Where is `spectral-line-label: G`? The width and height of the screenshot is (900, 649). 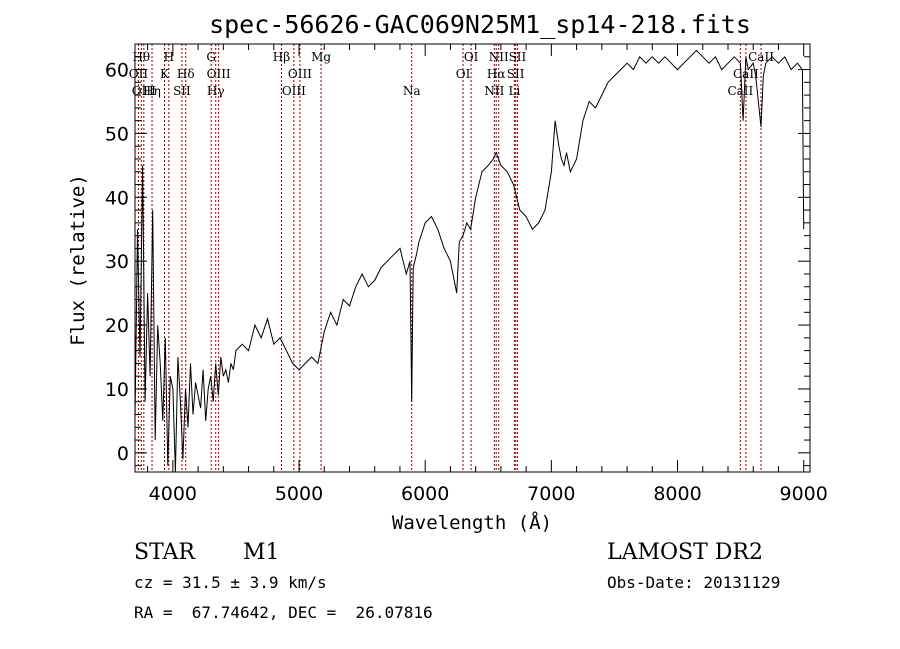
spectral-line-label: G is located at coordinates (211, 57).